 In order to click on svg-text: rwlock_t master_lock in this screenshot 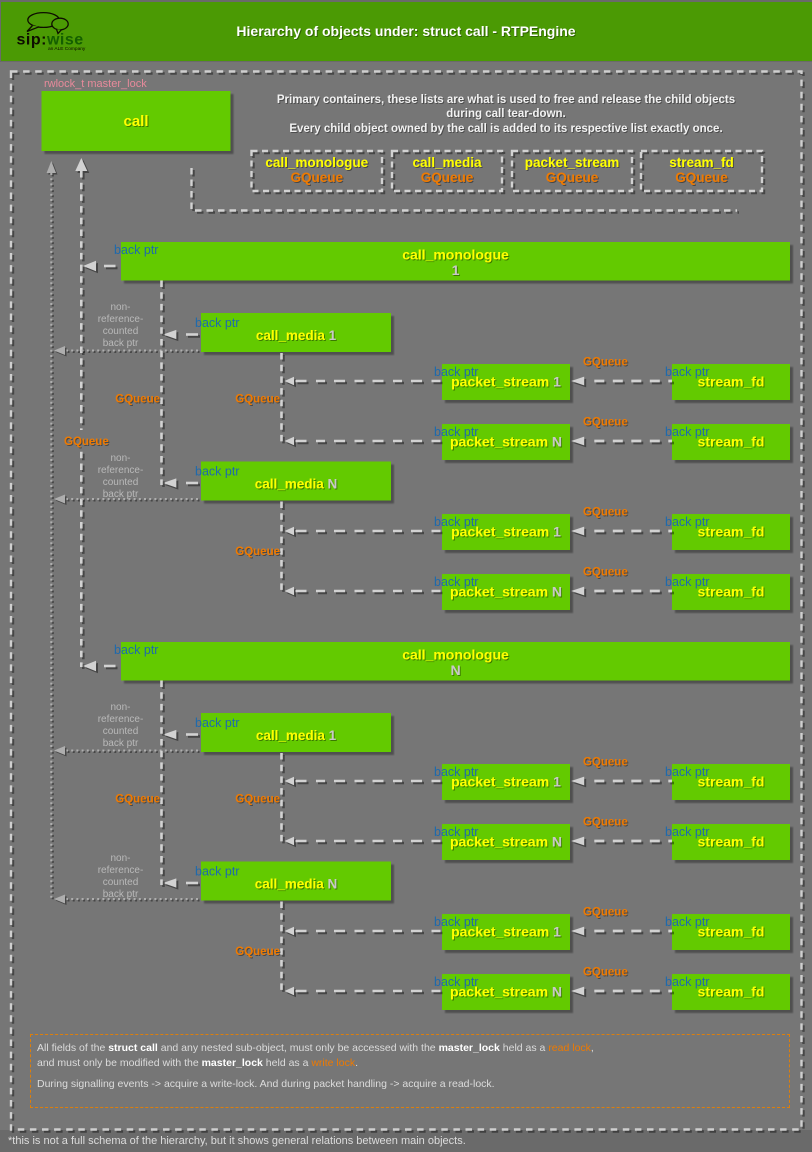, I will do `click(95, 84)`.